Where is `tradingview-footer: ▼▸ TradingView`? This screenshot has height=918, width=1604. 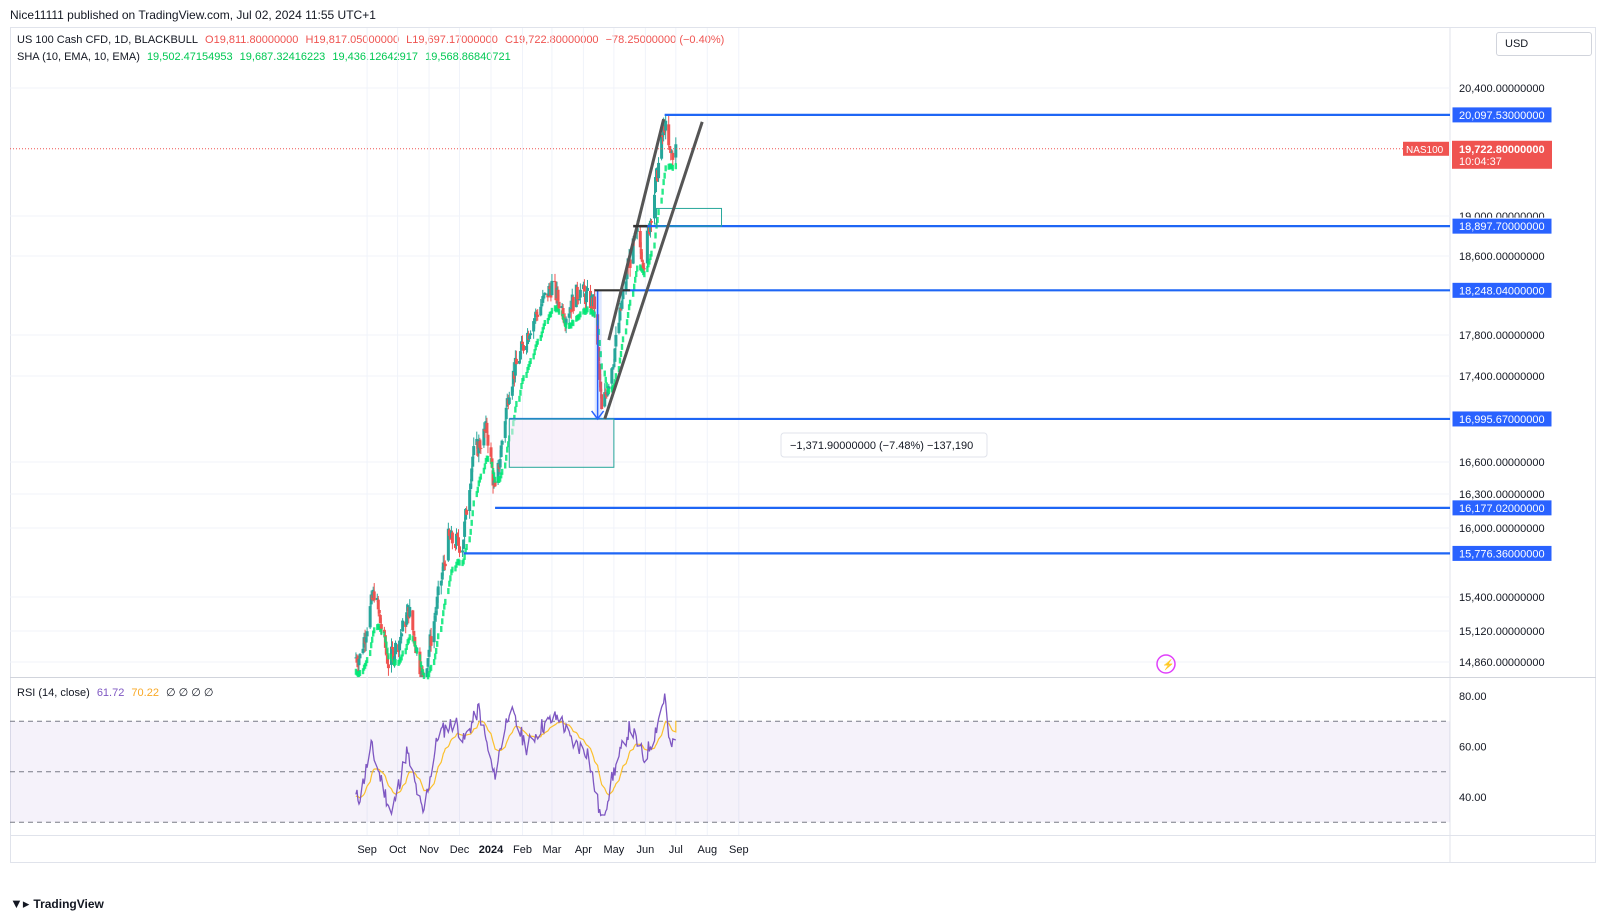 tradingview-footer: ▼▸ TradingView is located at coordinates (57, 904).